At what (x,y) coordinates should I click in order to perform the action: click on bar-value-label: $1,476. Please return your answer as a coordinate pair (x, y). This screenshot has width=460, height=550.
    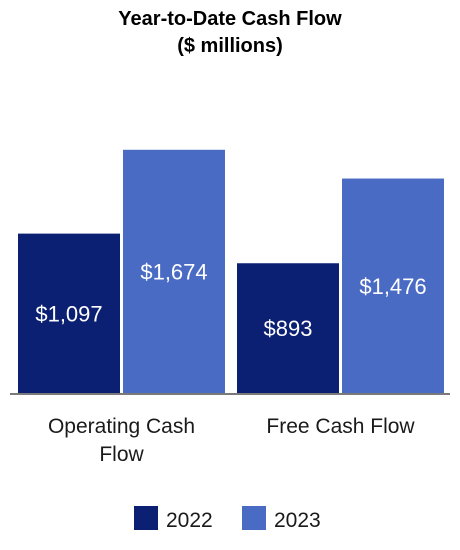
    Looking at the image, I should click on (392, 286).